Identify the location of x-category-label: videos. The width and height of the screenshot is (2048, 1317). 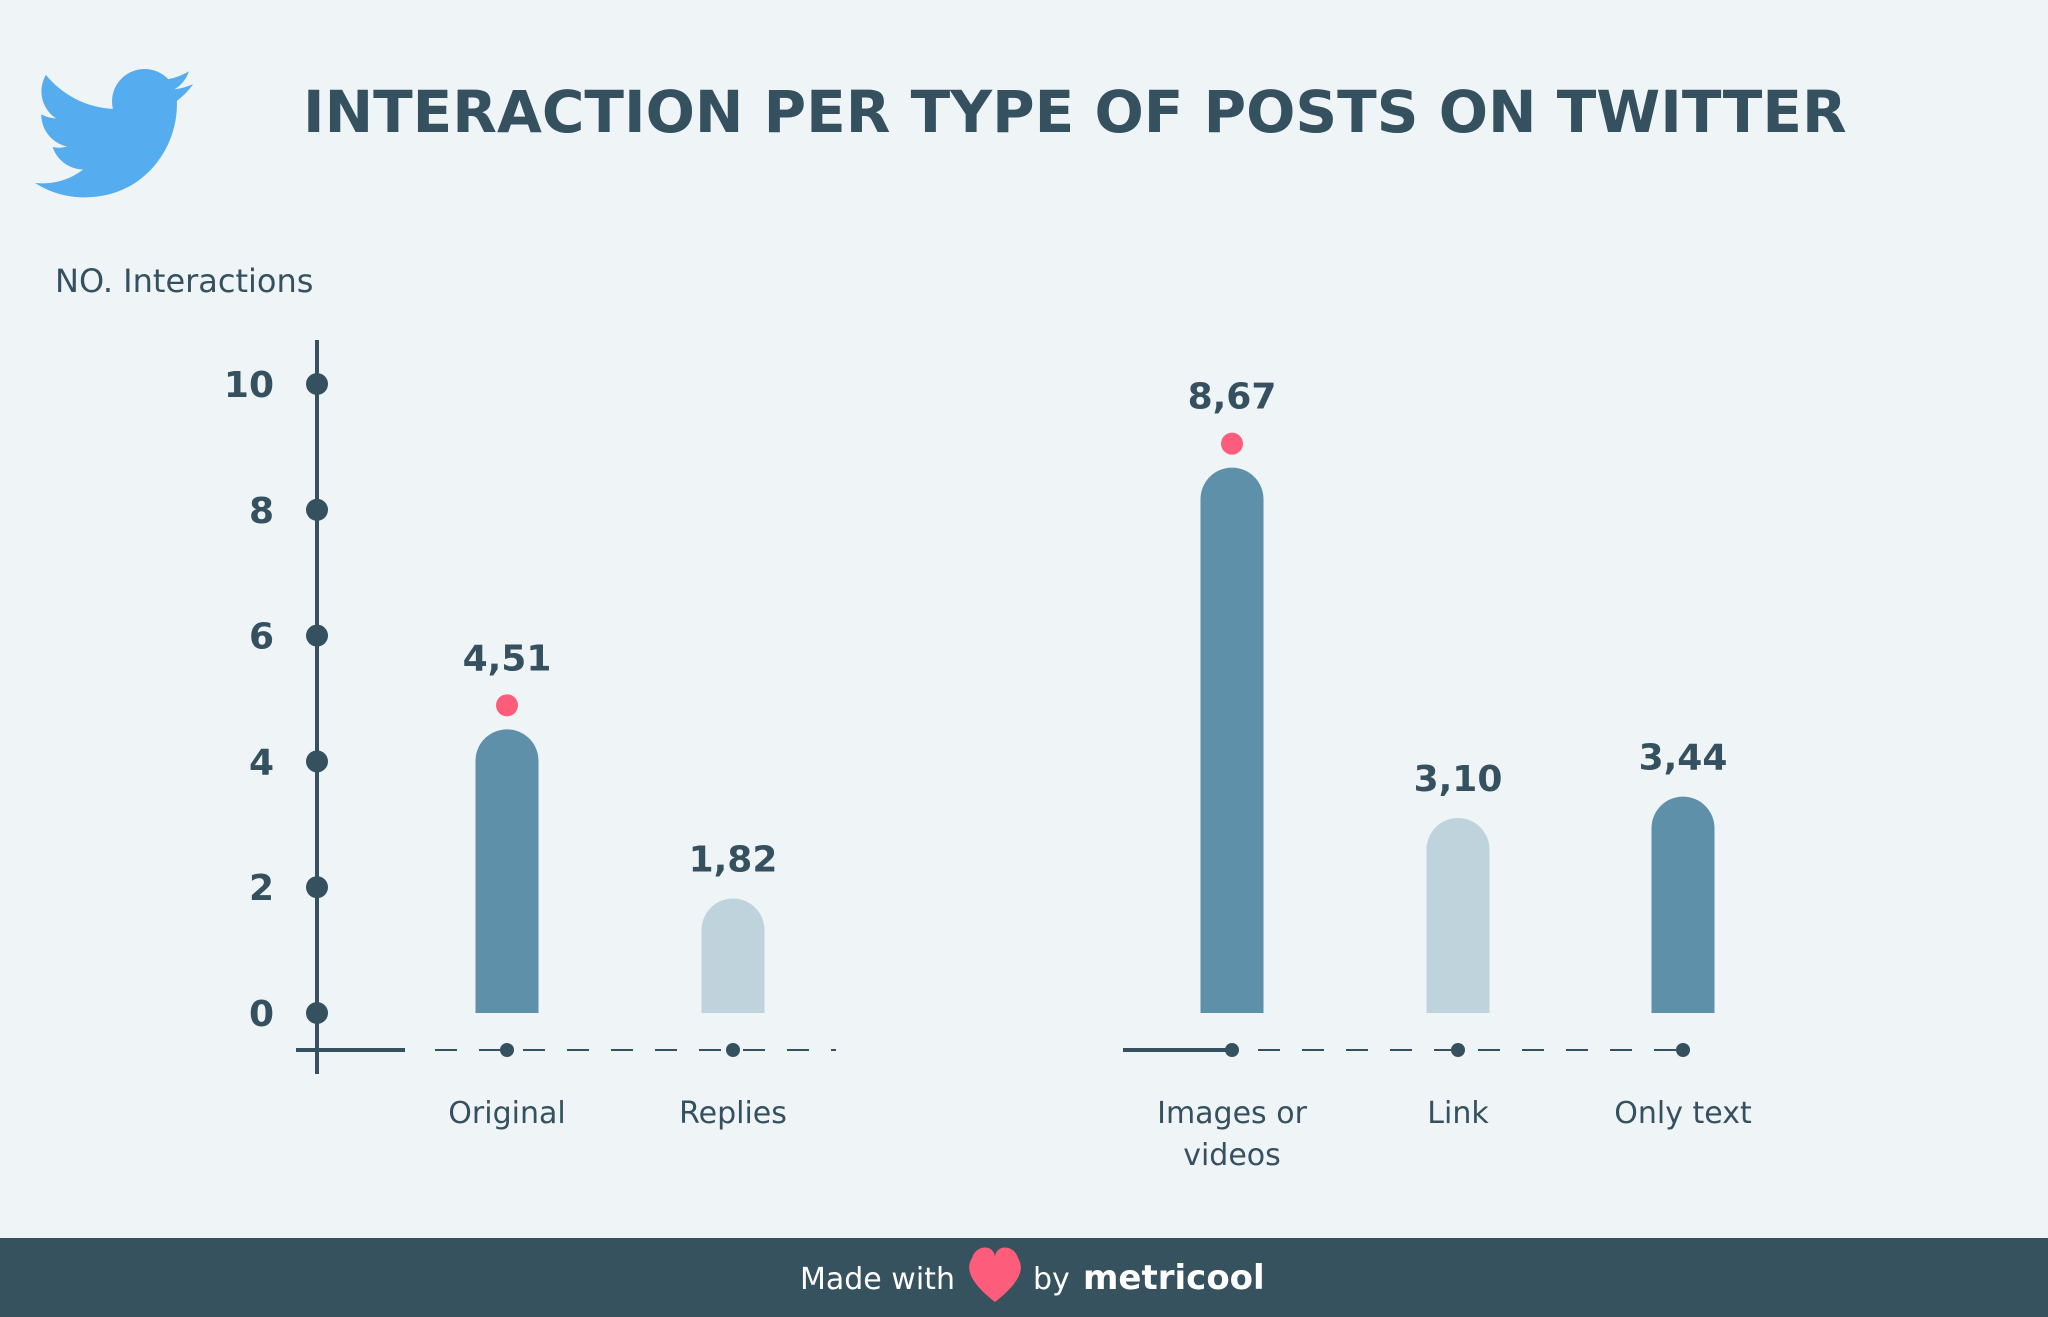
(1232, 1155).